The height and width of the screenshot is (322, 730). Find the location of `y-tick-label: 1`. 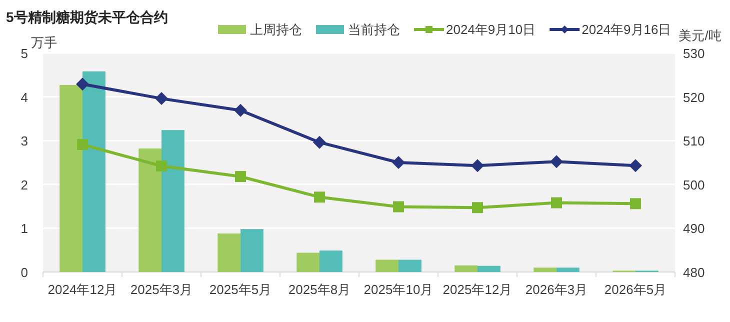

y-tick-label: 1 is located at coordinates (24, 228).